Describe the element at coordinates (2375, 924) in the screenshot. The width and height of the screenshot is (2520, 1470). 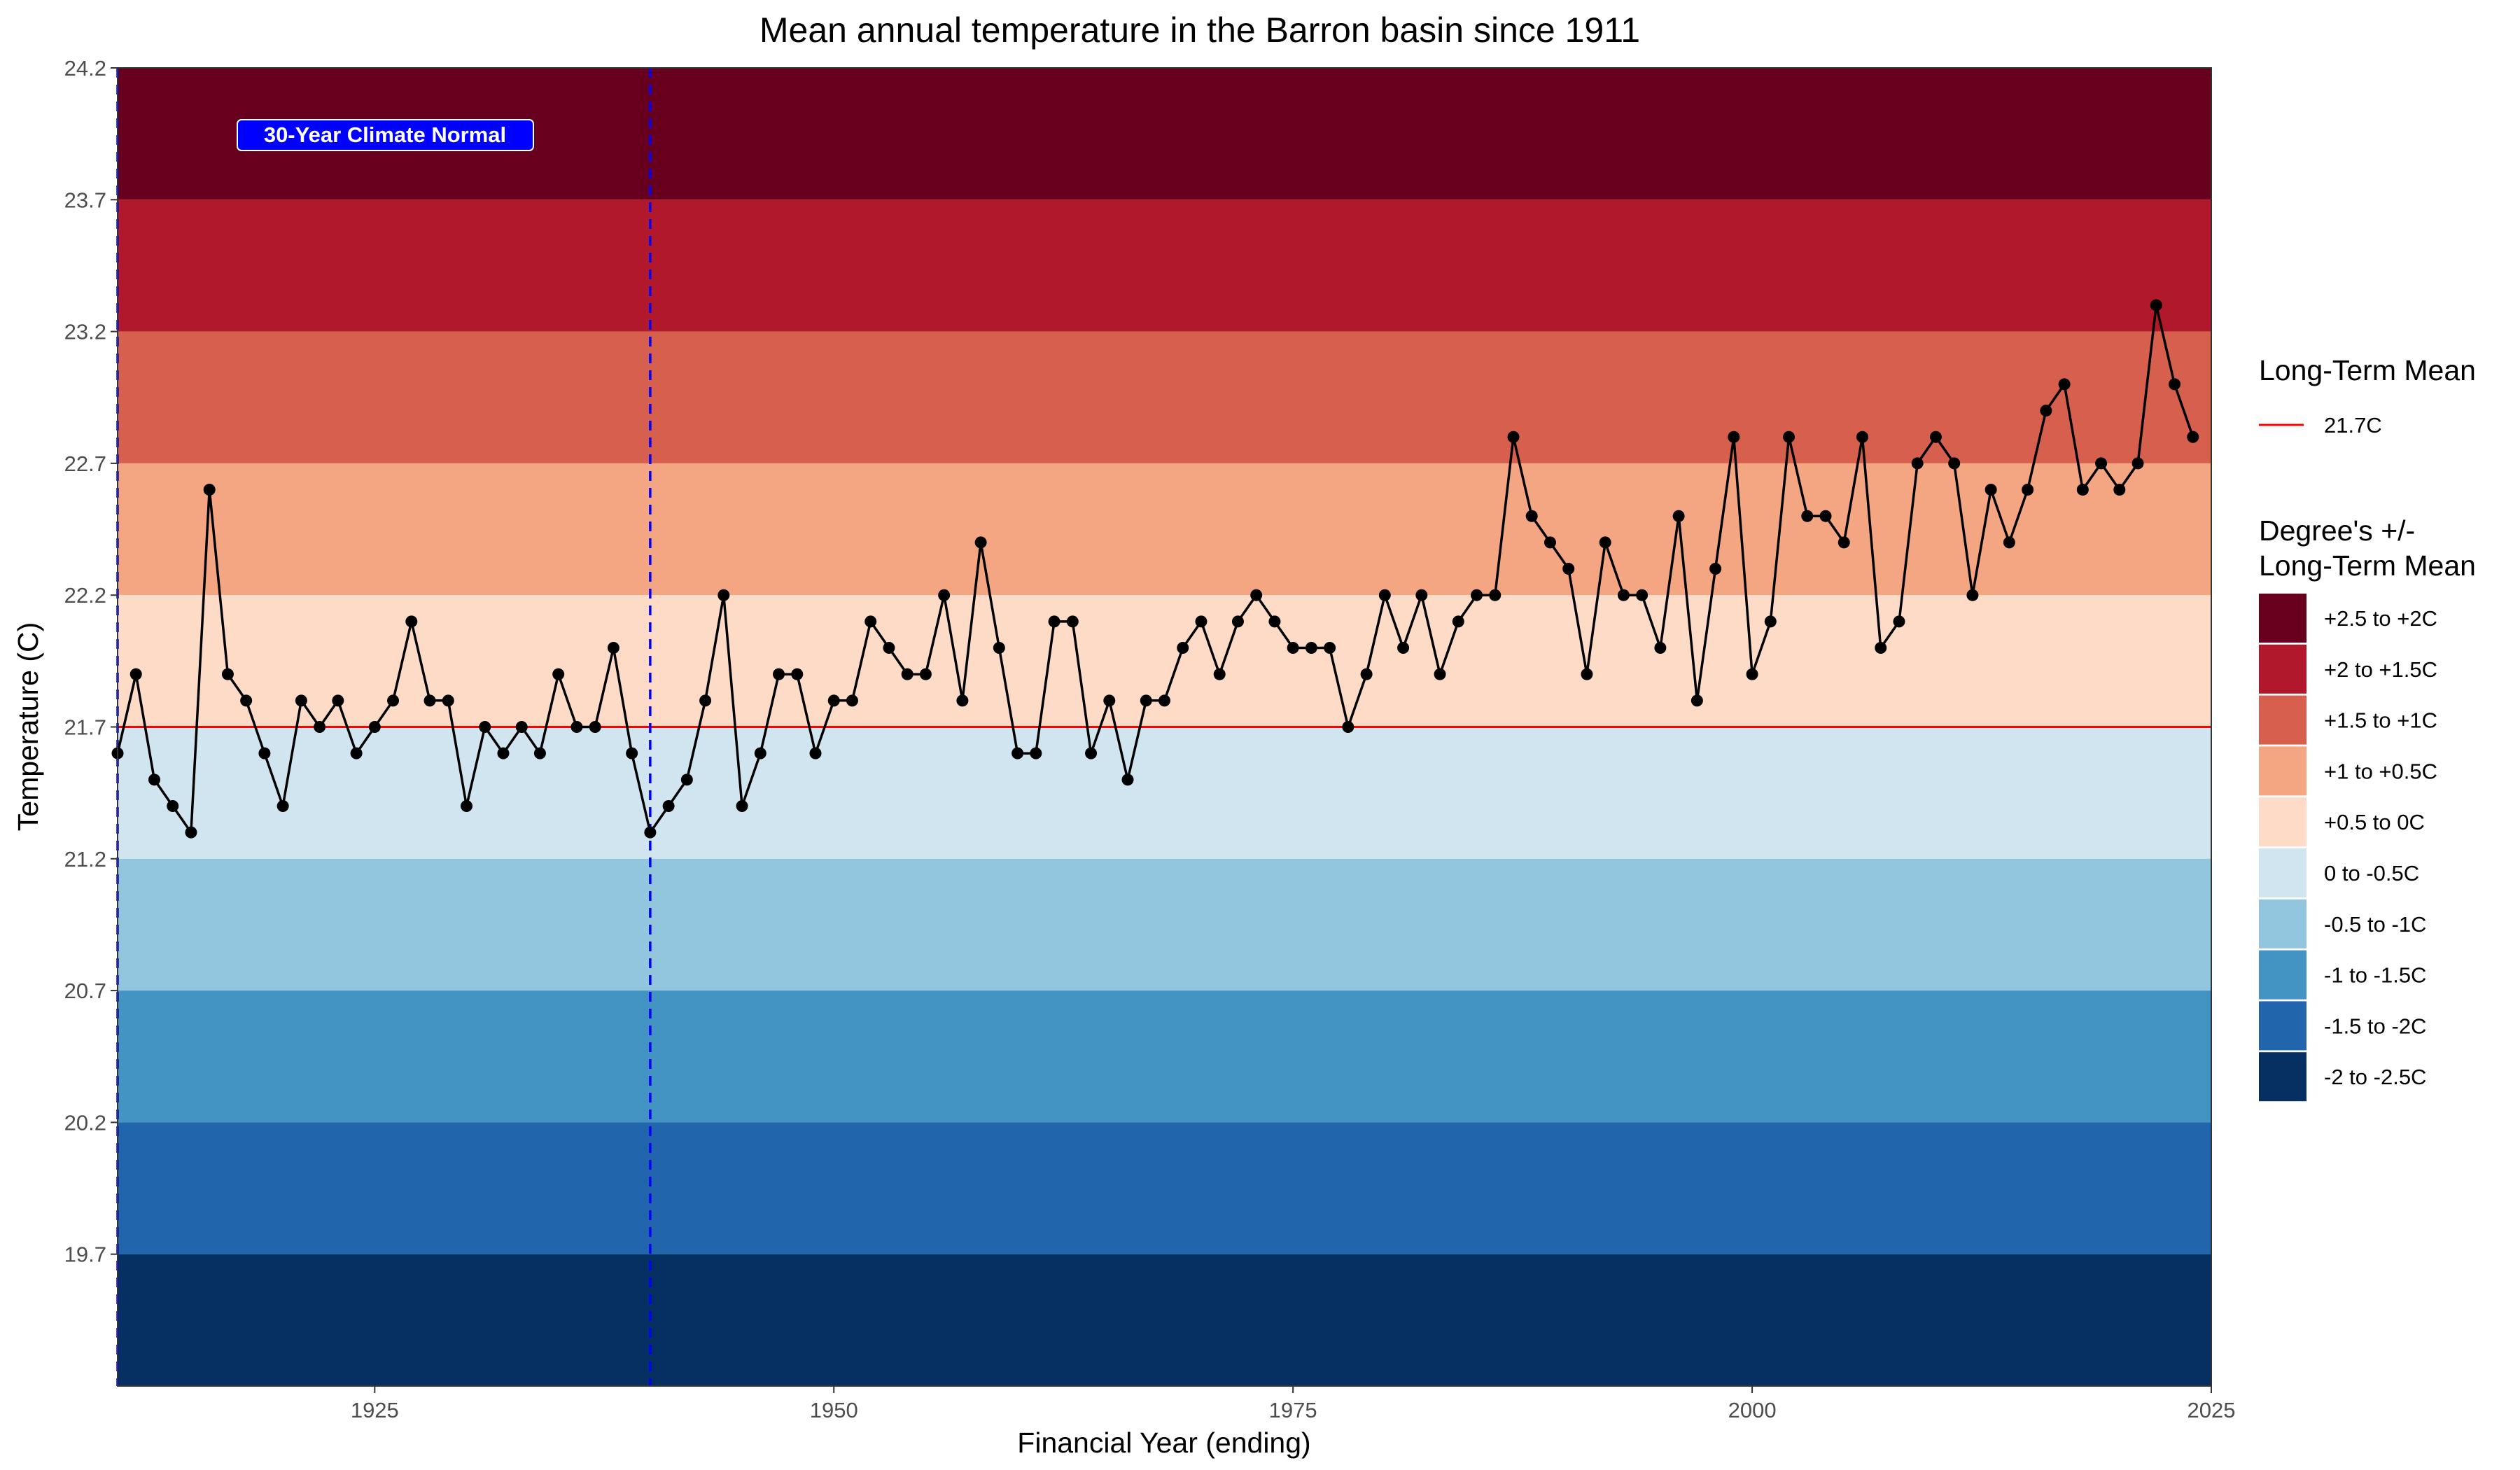
I see `legend-band-label-6: -0.5 to -1C` at that location.